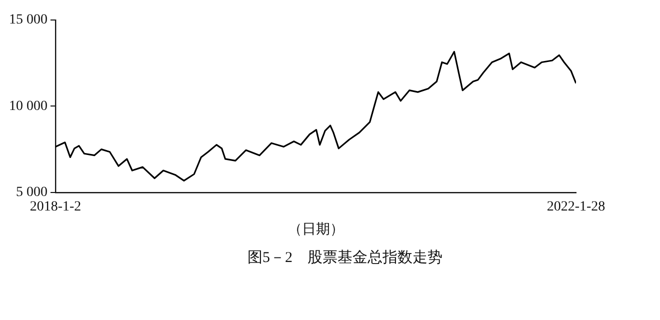 This screenshot has height=320, width=660. I want to click on x-tick-label: 2022-1-28, so click(576, 206).